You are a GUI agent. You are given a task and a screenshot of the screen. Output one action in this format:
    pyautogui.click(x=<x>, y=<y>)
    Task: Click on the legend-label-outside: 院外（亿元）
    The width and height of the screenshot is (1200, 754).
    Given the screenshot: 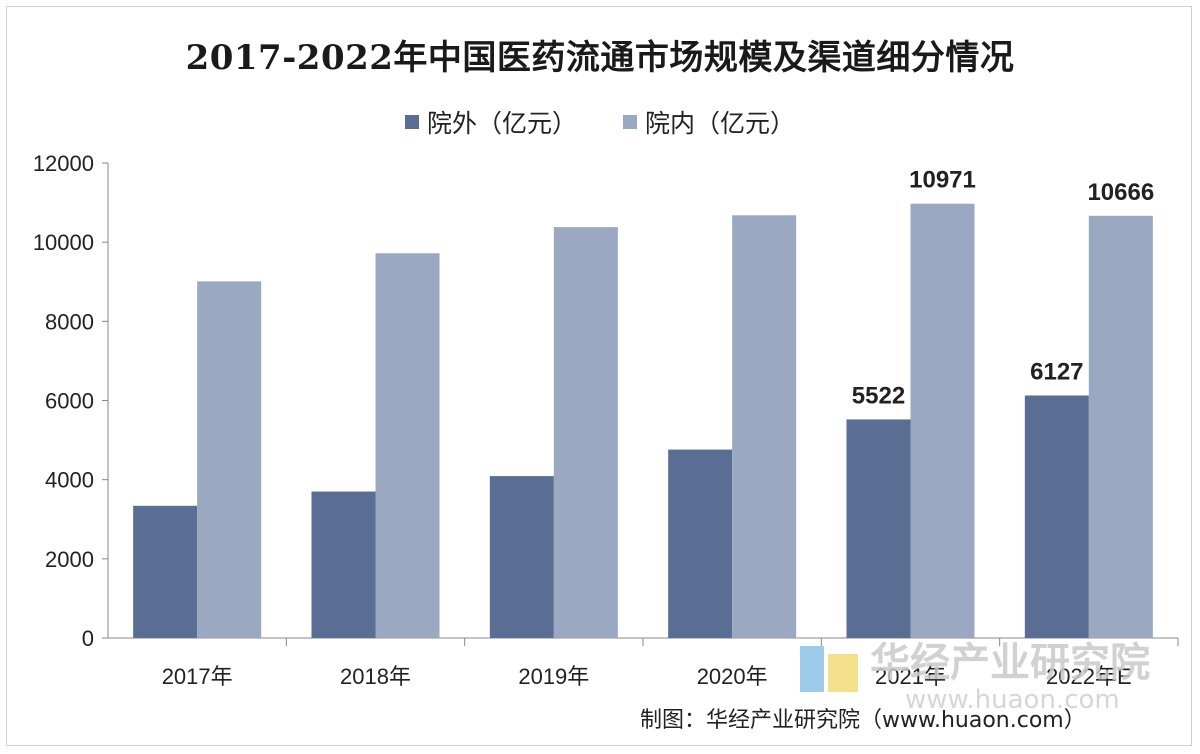 What is the action you would take?
    pyautogui.click(x=501, y=123)
    